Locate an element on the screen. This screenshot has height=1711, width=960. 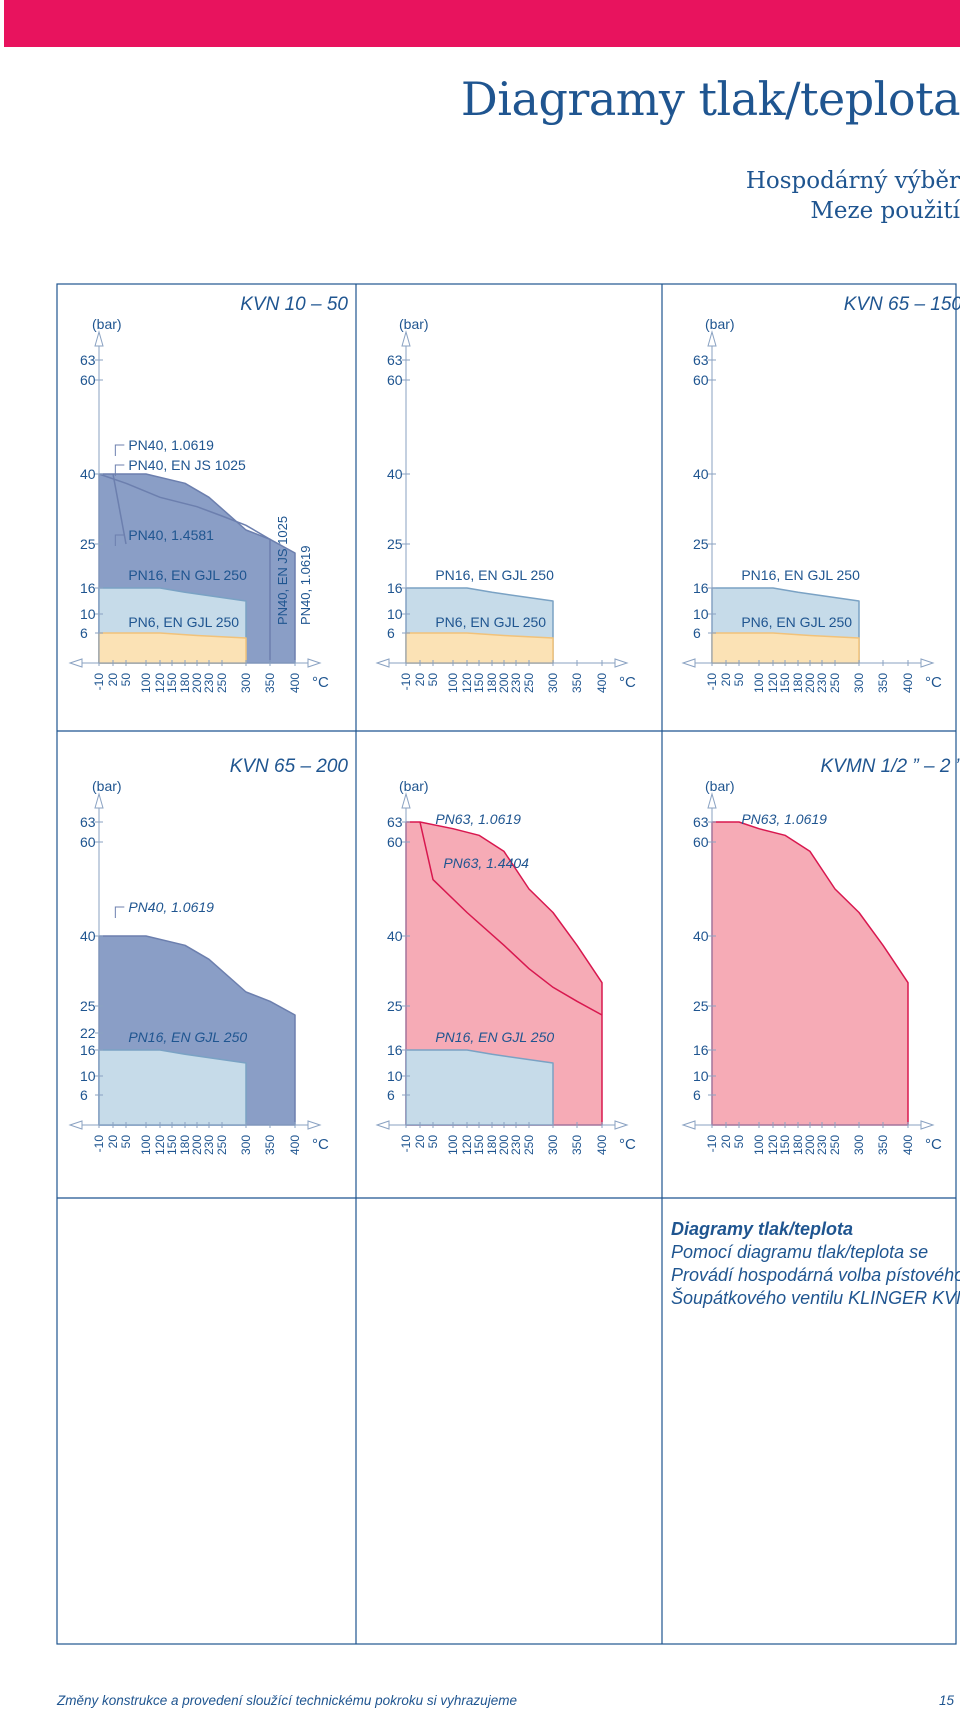
x-tick-label: 150 is located at coordinates (479, 1145).